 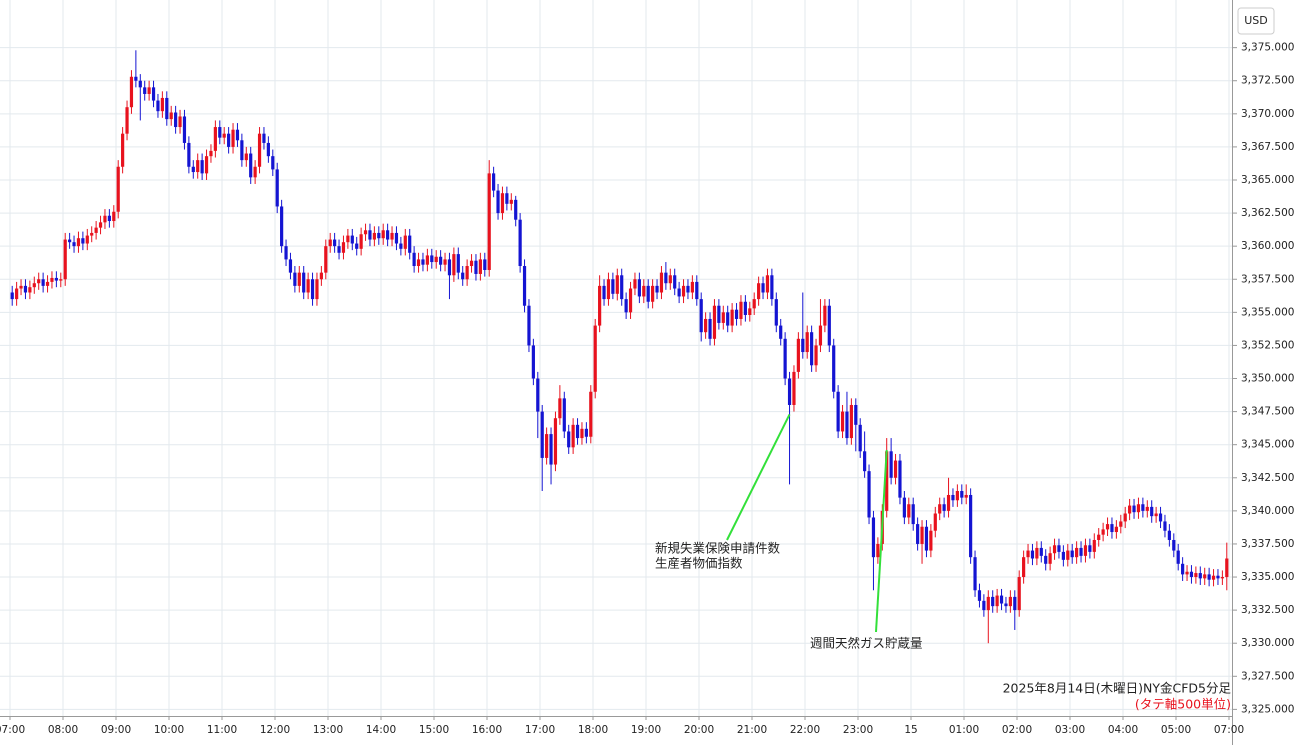 I want to click on y-tick-label: 3,362.500, so click(x=1267, y=213).